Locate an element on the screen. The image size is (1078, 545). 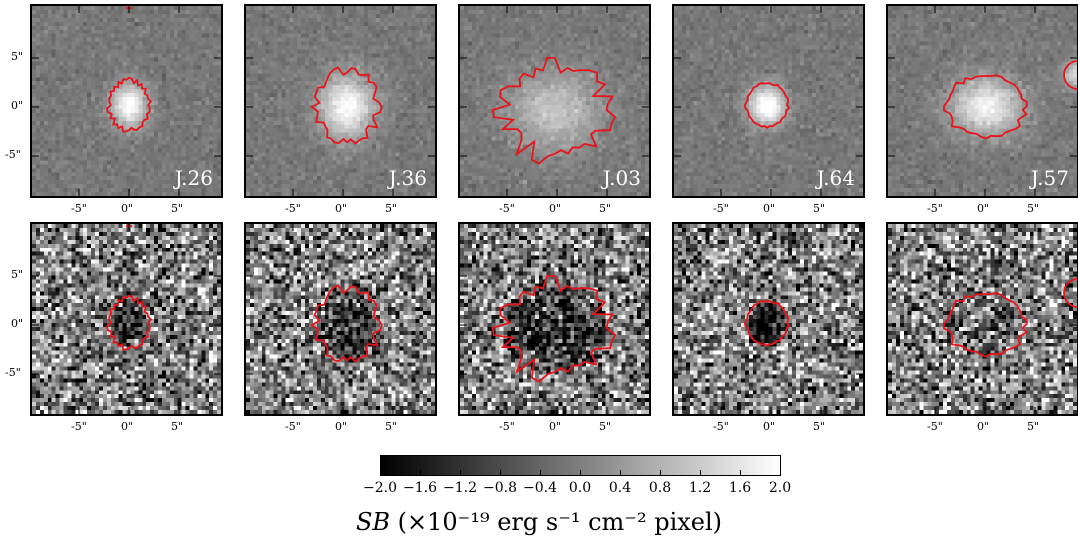
image-panel-2: J.36 is located at coordinates (340, 101).